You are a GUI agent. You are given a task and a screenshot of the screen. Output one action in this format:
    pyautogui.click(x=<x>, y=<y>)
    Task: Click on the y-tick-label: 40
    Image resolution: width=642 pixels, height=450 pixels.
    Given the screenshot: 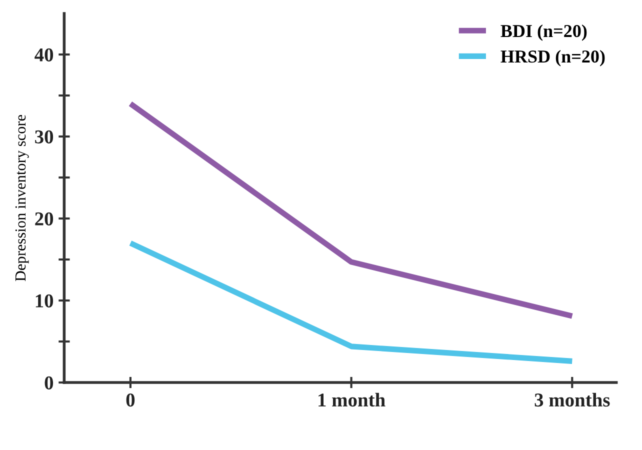 What is the action you would take?
    pyautogui.click(x=44, y=55)
    